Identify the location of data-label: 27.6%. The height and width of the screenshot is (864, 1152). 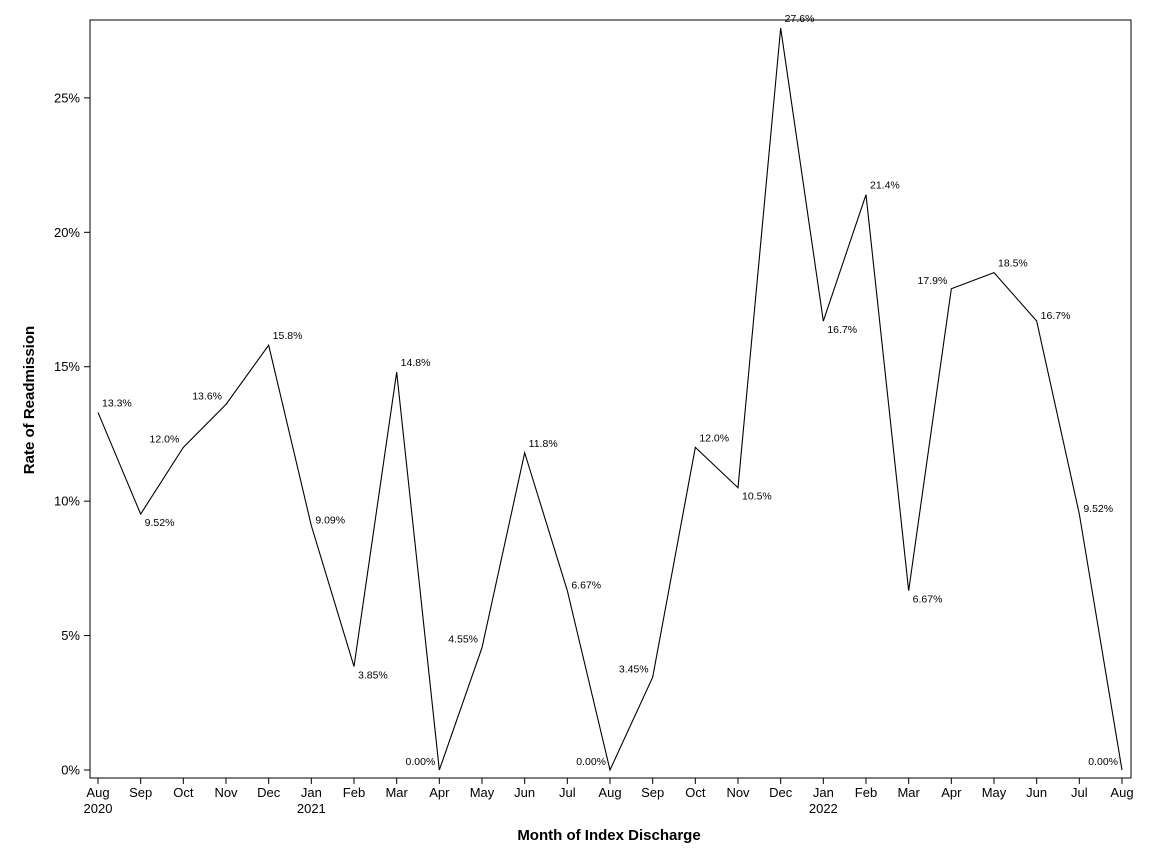
(800, 19).